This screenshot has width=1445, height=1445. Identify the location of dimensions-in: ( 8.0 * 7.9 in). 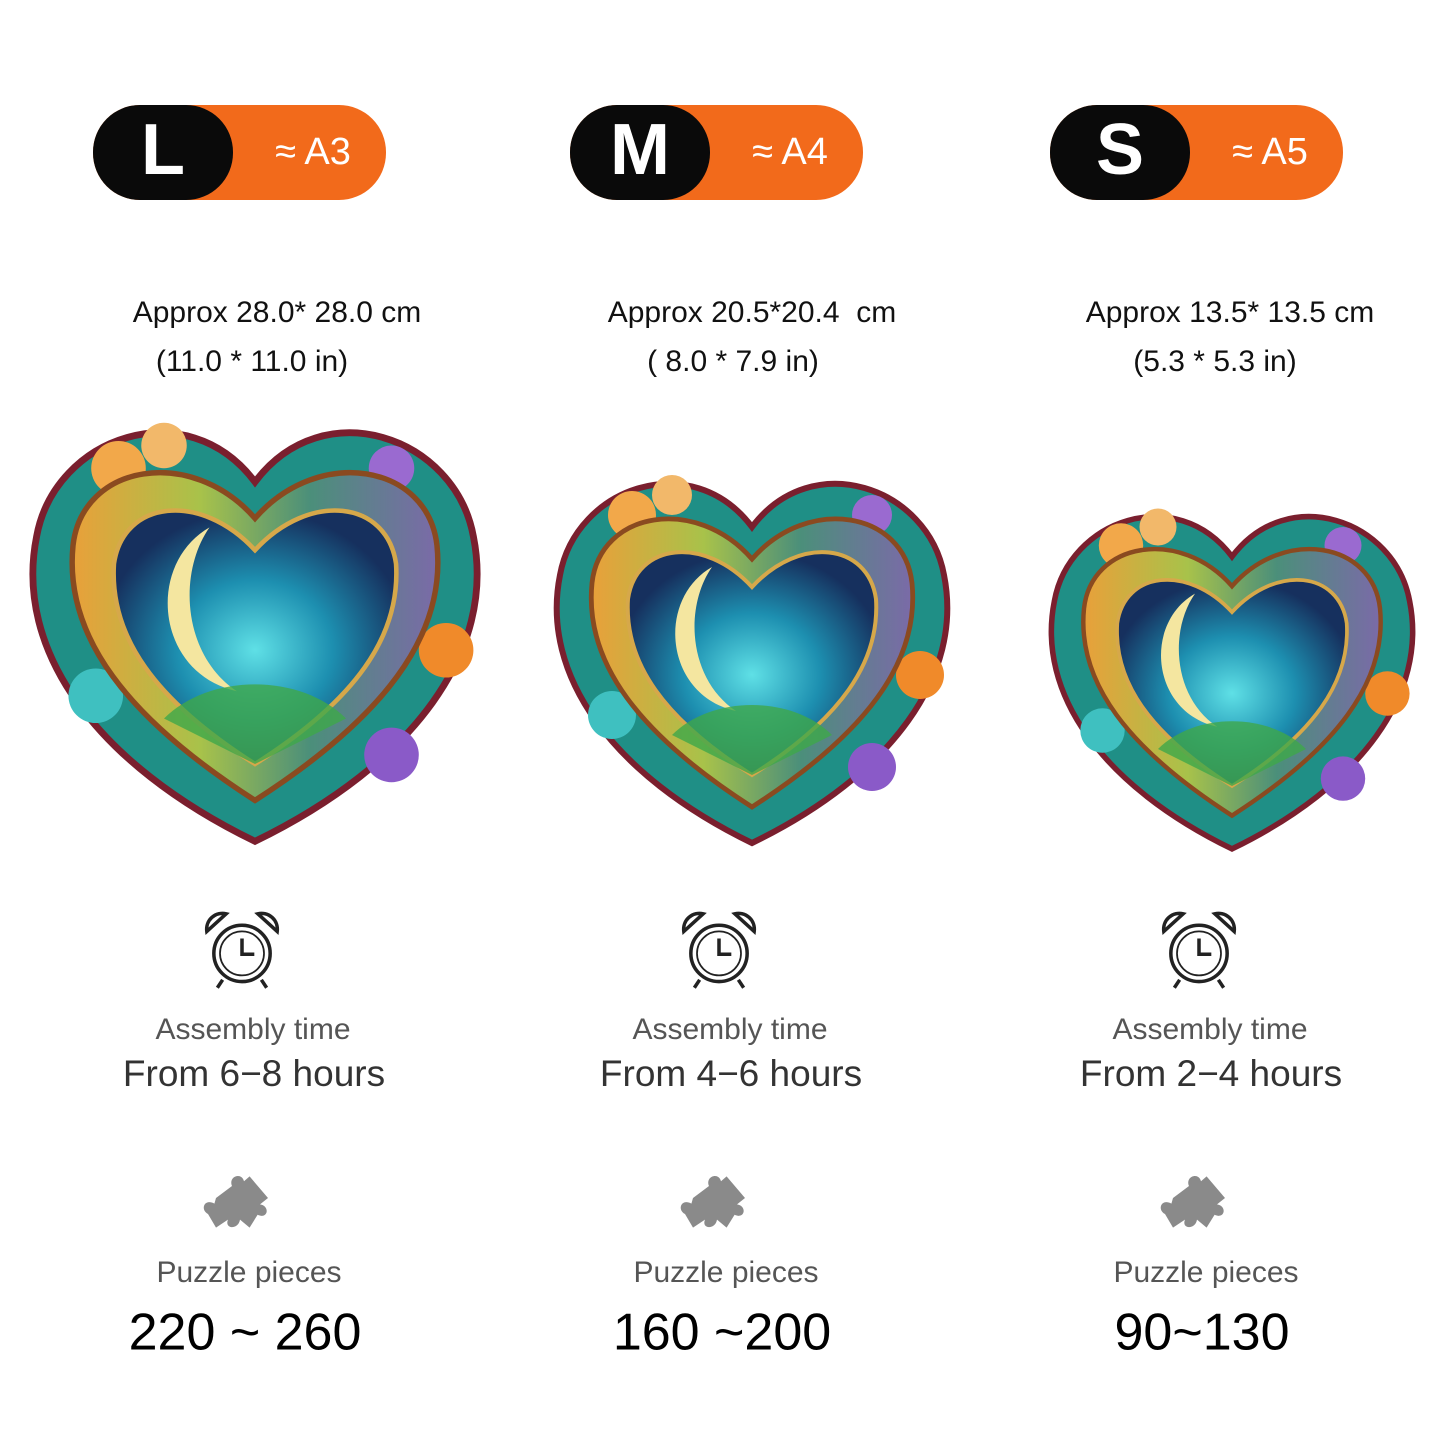
(733, 361).